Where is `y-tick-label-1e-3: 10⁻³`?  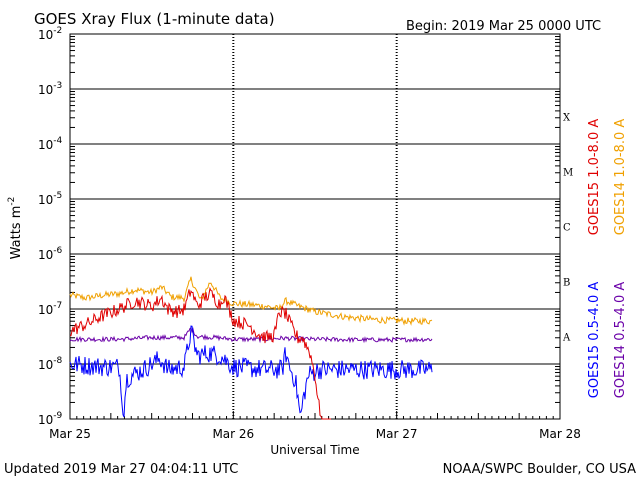 y-tick-label-1e-3: 10⁻³ is located at coordinates (50, 89).